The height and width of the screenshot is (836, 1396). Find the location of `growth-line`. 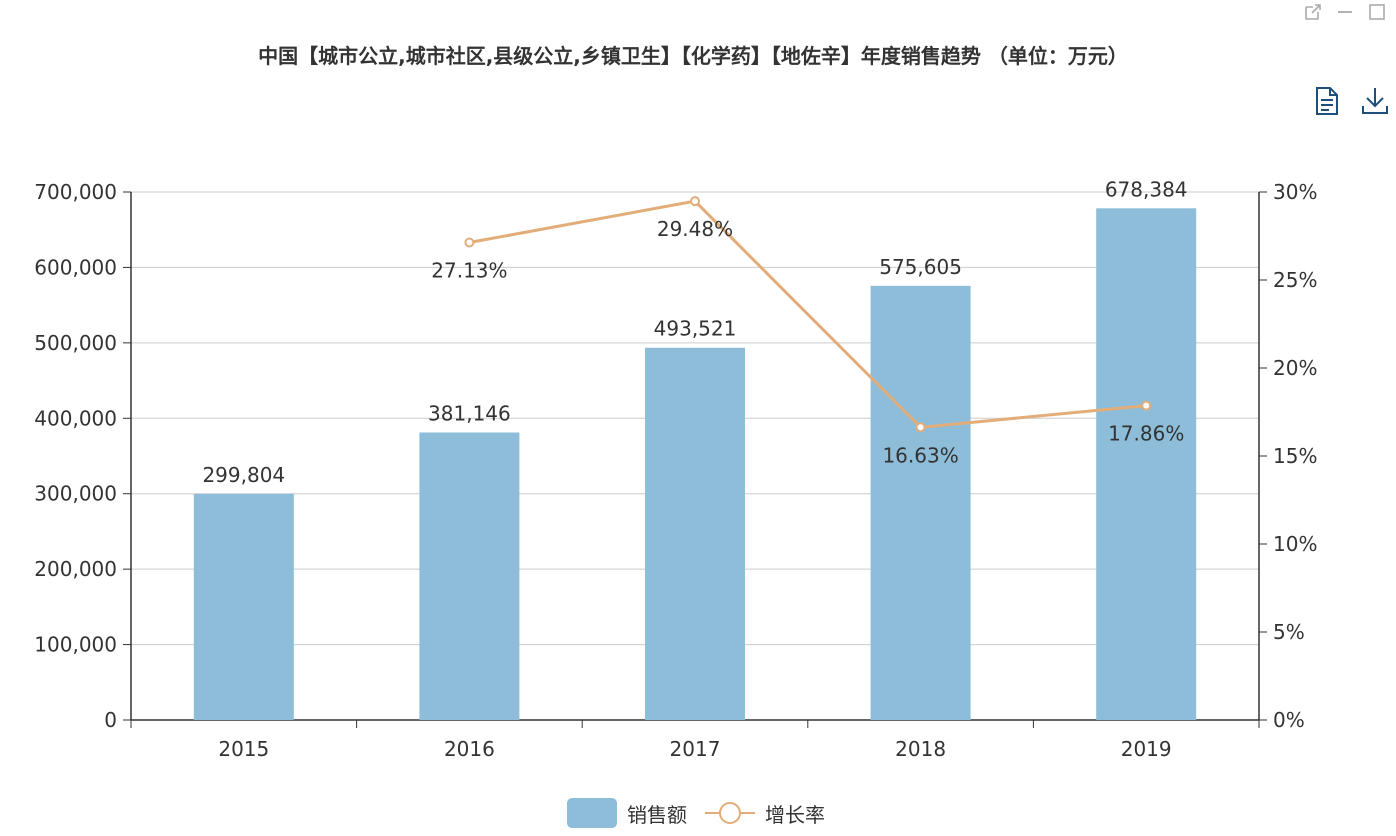

growth-line is located at coordinates (808, 314).